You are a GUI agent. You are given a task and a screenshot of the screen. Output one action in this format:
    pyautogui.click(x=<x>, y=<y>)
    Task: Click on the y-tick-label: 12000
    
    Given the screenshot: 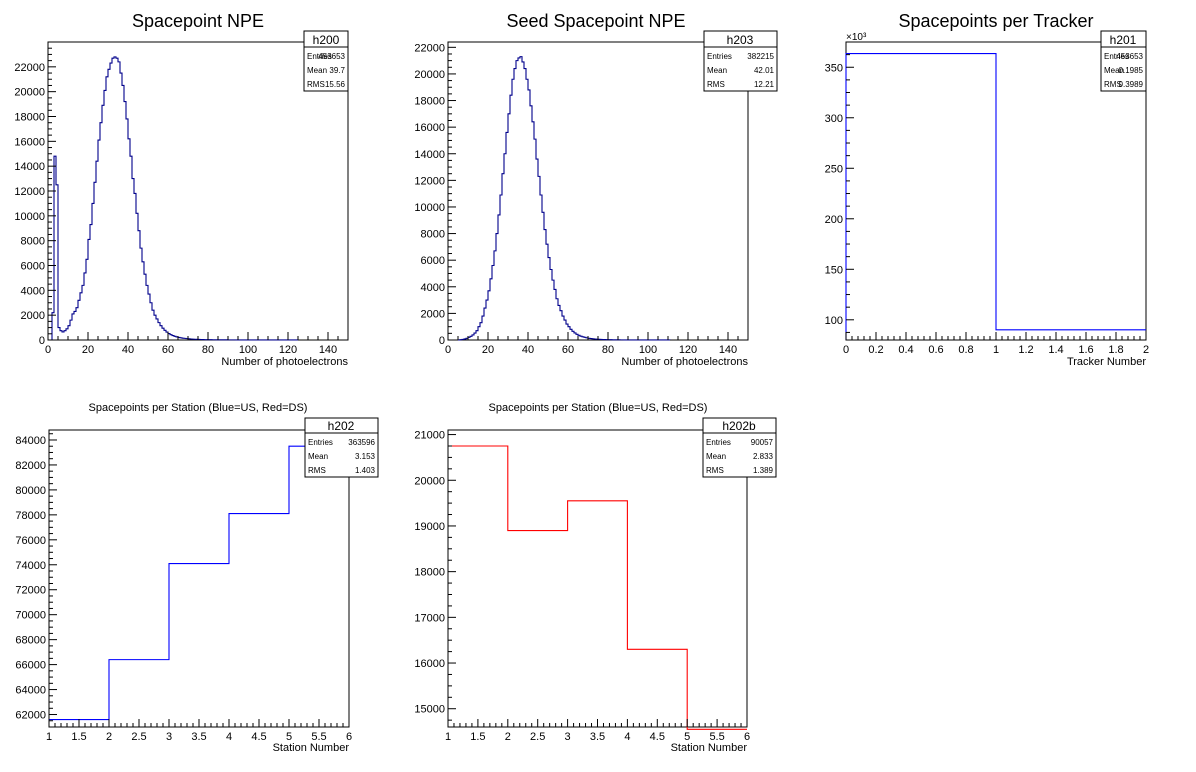 What is the action you would take?
    pyautogui.click(x=429, y=181)
    